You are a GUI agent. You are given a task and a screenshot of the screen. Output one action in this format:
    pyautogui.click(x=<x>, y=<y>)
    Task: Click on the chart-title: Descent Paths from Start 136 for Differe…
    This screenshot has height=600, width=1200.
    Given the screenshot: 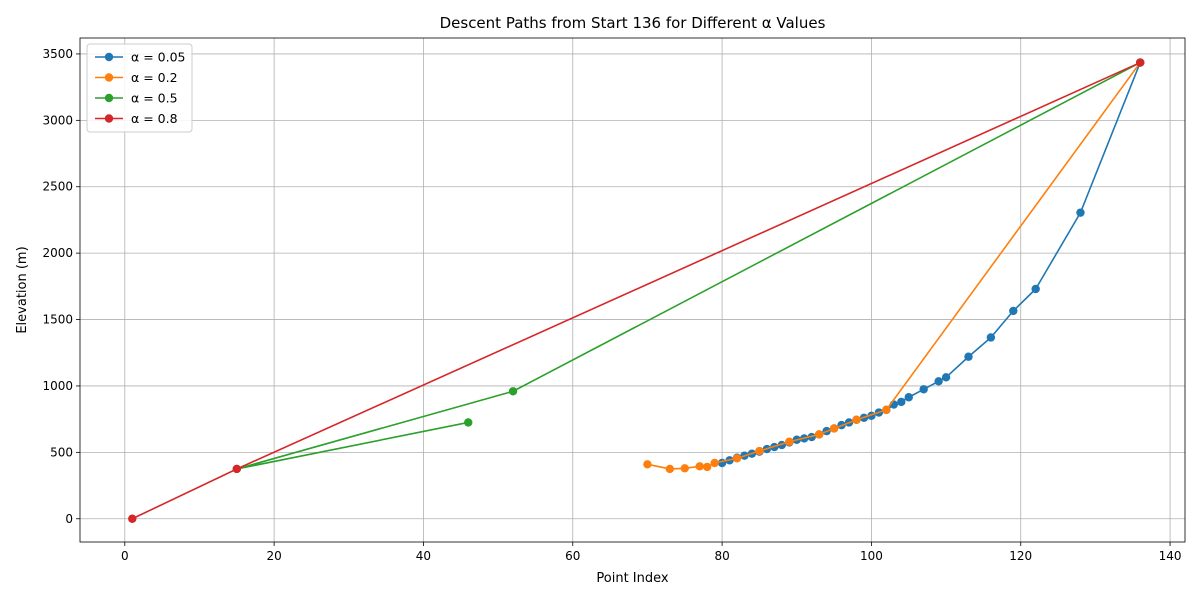 What is the action you would take?
    pyautogui.click(x=633, y=23)
    